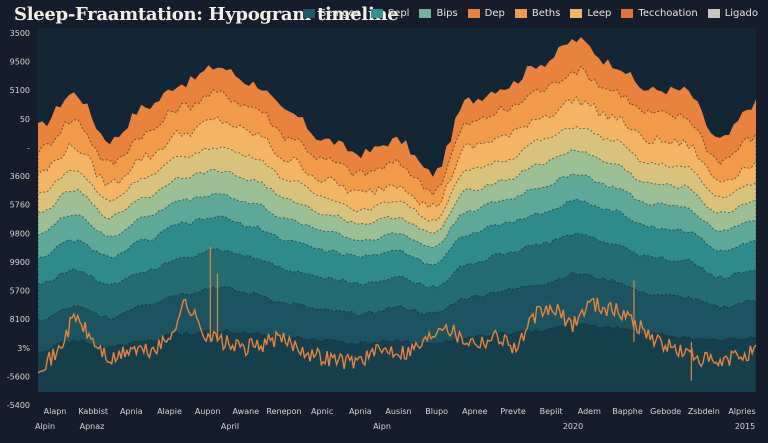 This screenshot has width=768, height=443. I want to click on x-tick-label: Prevte, so click(513, 411).